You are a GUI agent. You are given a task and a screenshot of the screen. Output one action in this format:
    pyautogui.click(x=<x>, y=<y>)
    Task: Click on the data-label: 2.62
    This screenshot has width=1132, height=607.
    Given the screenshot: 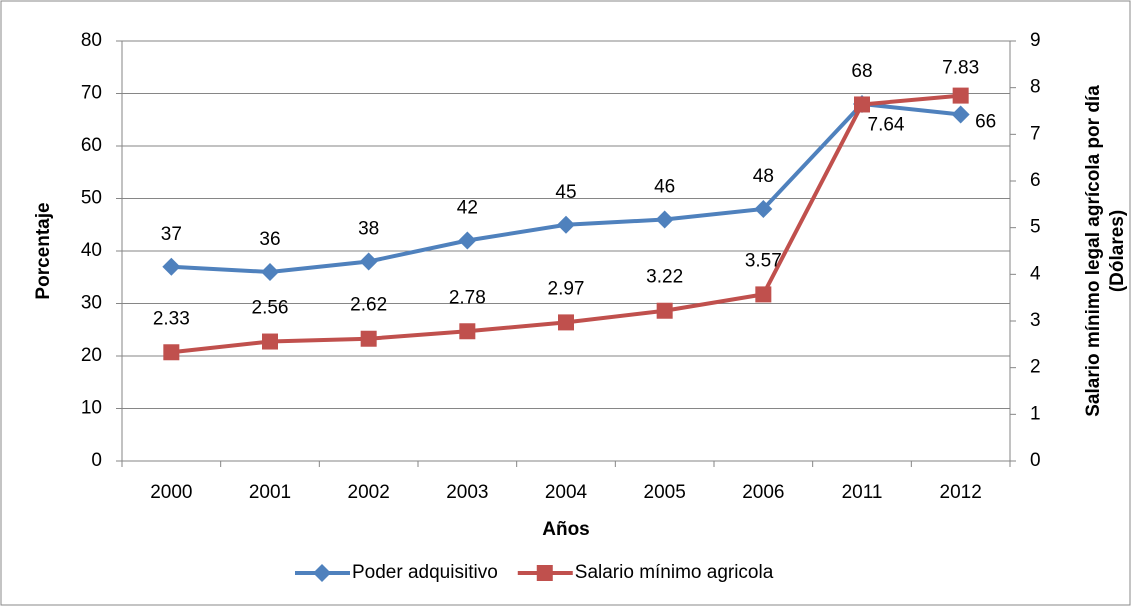 What is the action you would take?
    pyautogui.click(x=368, y=305)
    